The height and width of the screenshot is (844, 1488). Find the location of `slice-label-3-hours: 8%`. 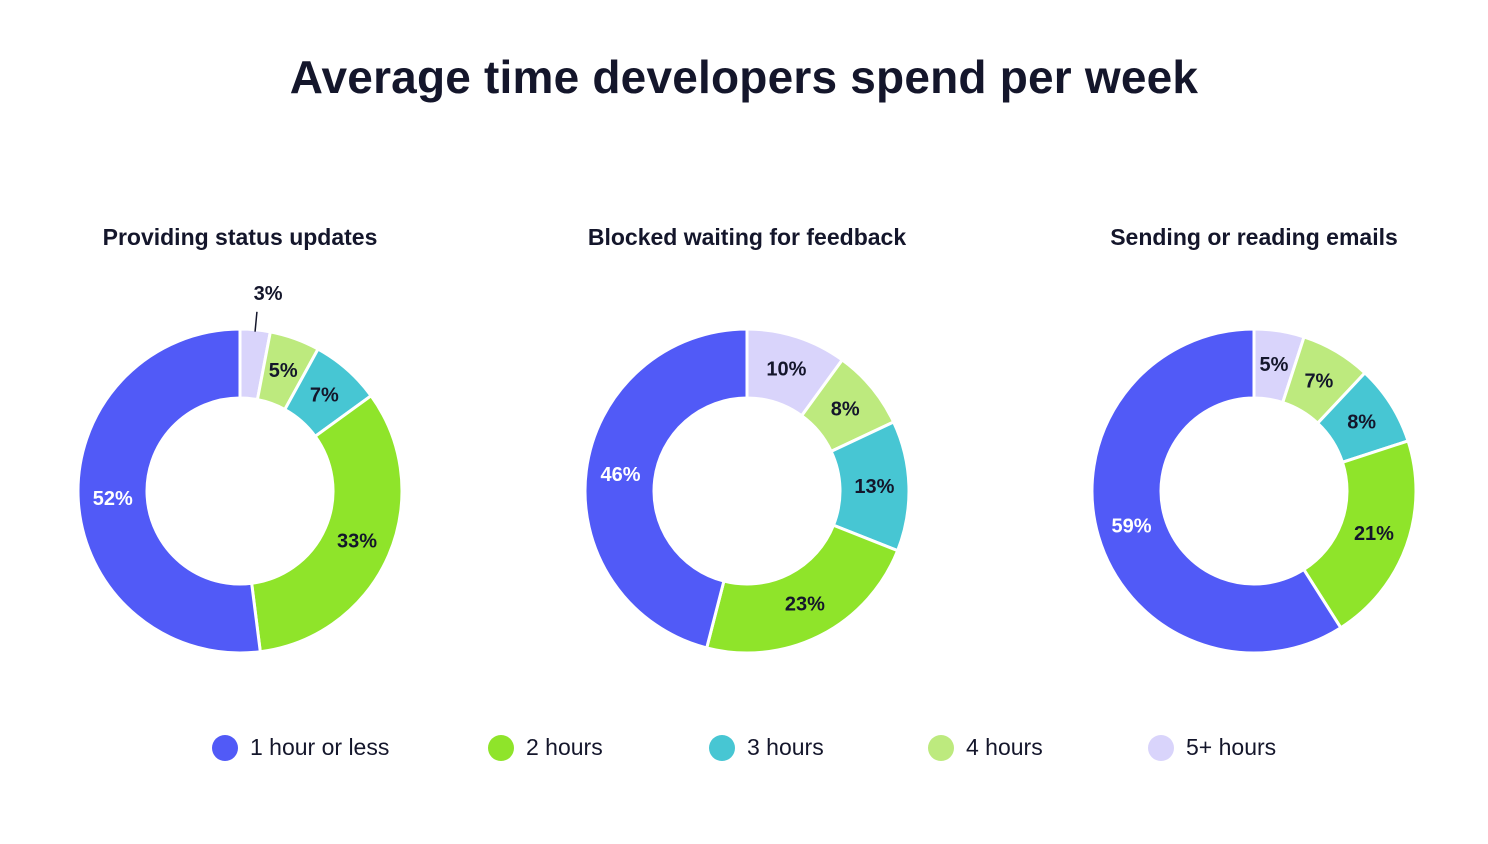

slice-label-3-hours: 8% is located at coordinates (1361, 423).